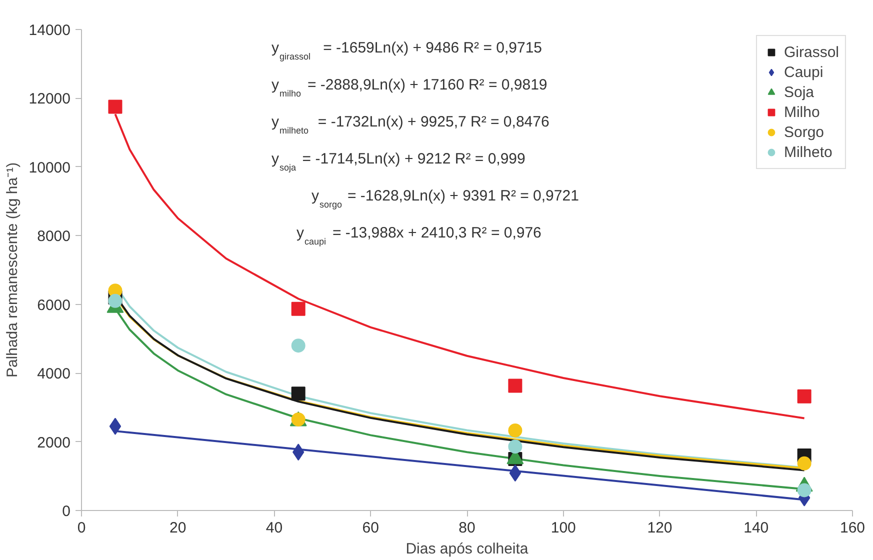 The image size is (873, 560). I want to click on y-tick-label: 4000, so click(54, 374).